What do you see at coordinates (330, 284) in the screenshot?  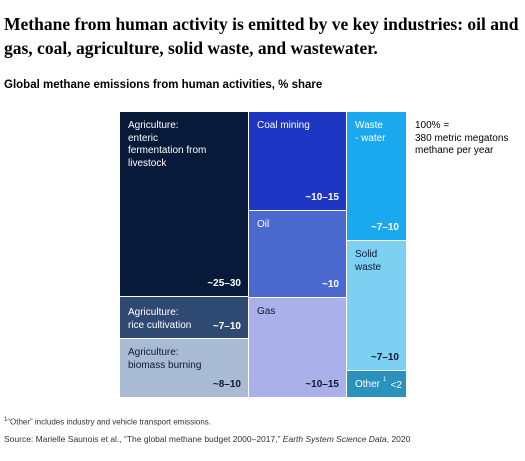 I see `cell-value-oil: ~10` at bounding box center [330, 284].